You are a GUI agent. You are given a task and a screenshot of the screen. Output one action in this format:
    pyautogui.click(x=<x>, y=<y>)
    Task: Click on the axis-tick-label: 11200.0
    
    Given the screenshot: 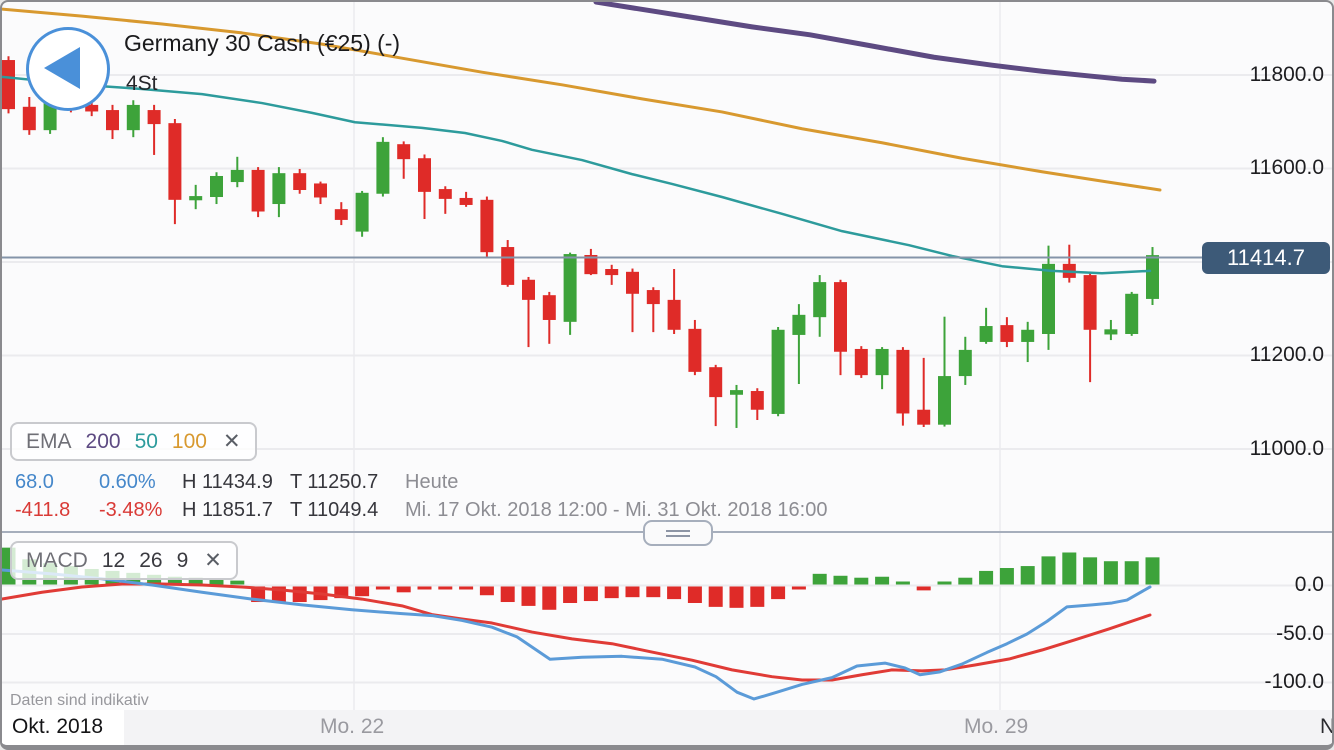 What is the action you would take?
    pyautogui.click(x=1286, y=354)
    